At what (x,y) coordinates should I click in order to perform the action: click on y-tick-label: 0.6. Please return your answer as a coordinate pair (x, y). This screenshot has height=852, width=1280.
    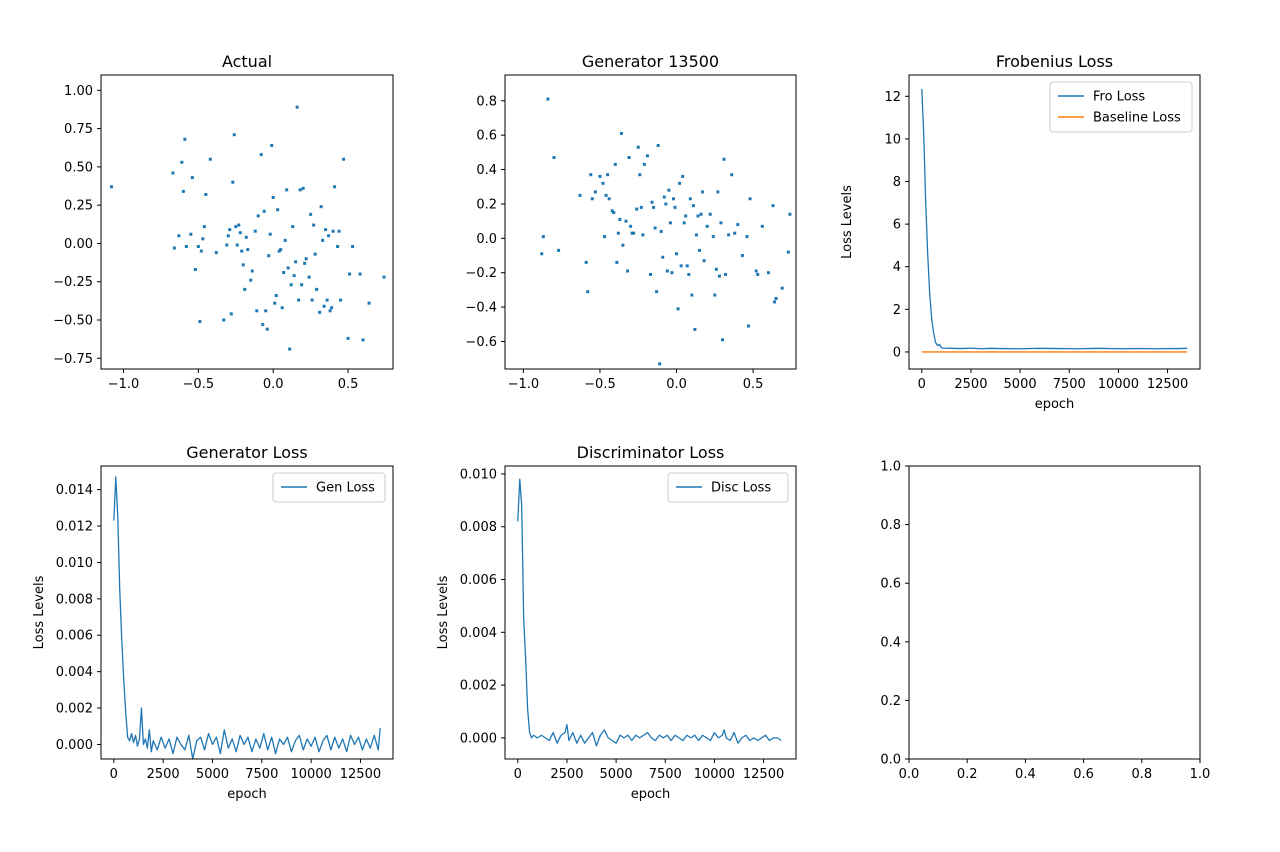
    Looking at the image, I should click on (890, 584).